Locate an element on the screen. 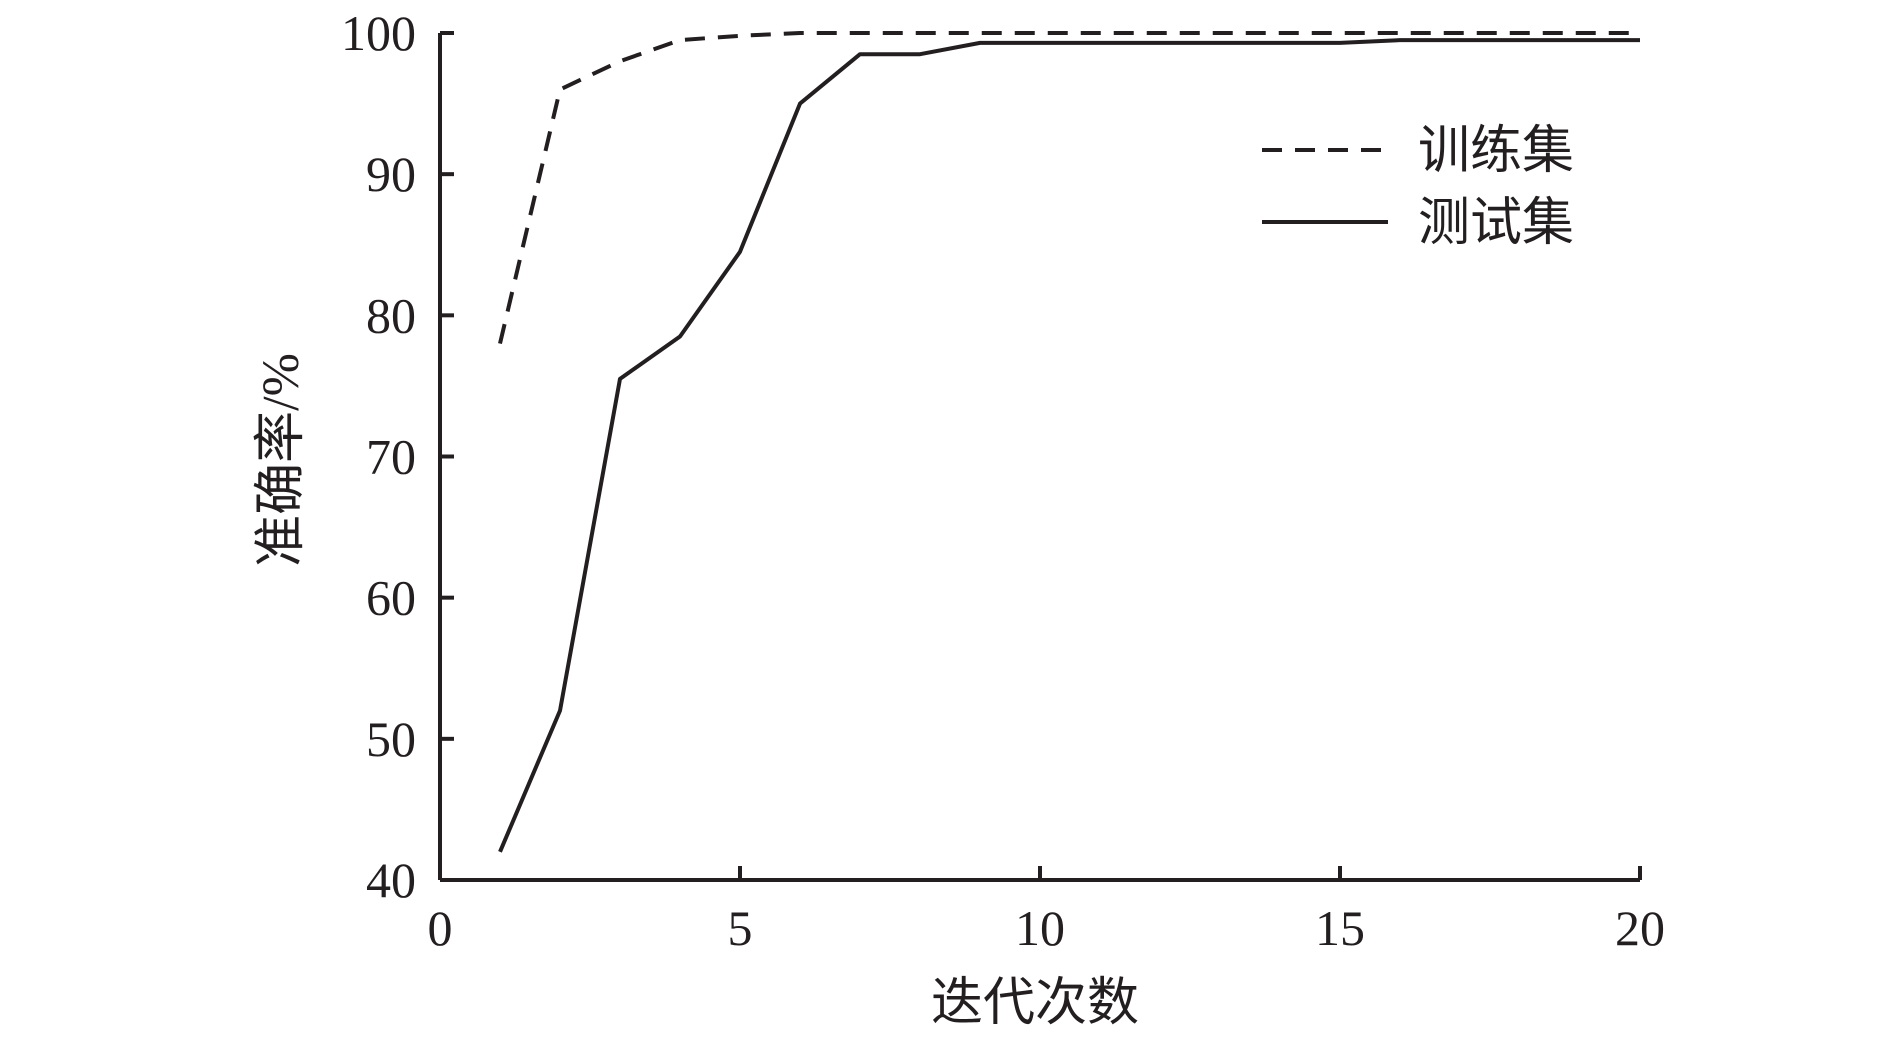  legend-label: 测试集 is located at coordinates (1496, 223).